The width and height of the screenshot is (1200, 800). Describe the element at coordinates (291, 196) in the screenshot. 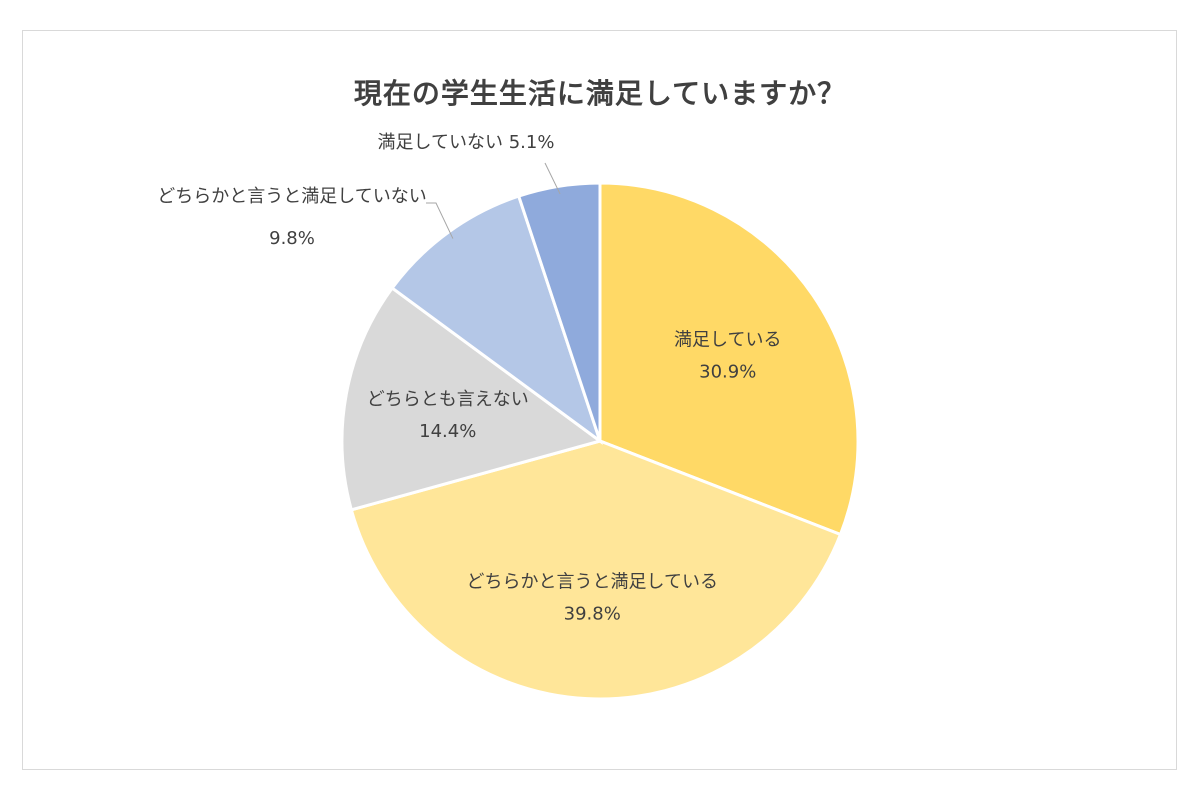

I see `slice-label-3-label: どちらかと言うと満足していない` at that location.